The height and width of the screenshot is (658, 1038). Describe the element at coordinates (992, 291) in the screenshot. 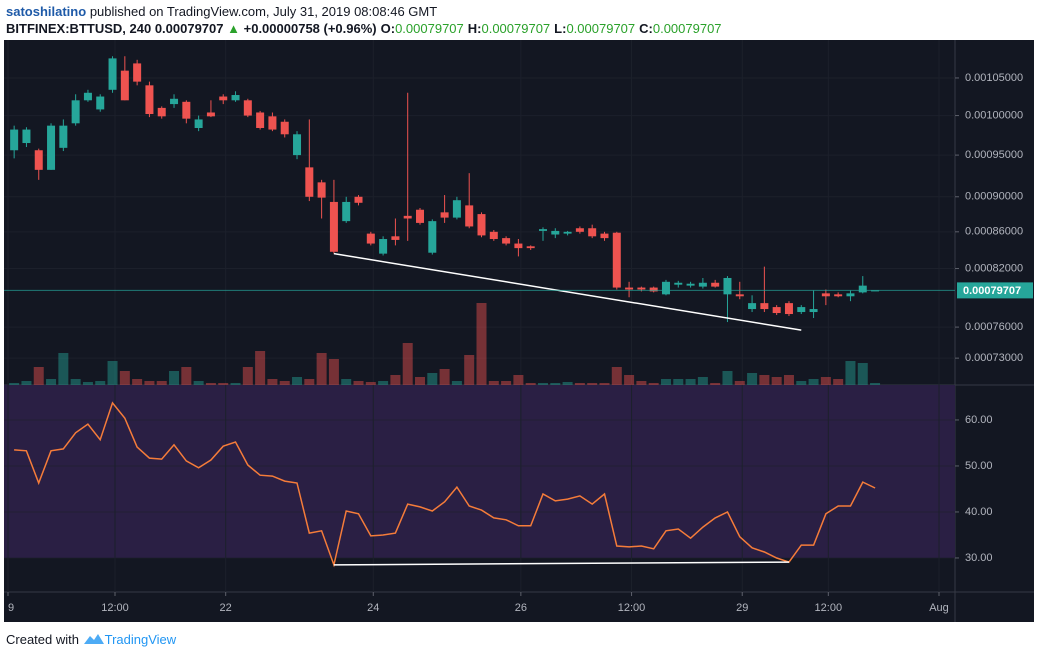

I see `last-price-label: 0.00079707` at that location.